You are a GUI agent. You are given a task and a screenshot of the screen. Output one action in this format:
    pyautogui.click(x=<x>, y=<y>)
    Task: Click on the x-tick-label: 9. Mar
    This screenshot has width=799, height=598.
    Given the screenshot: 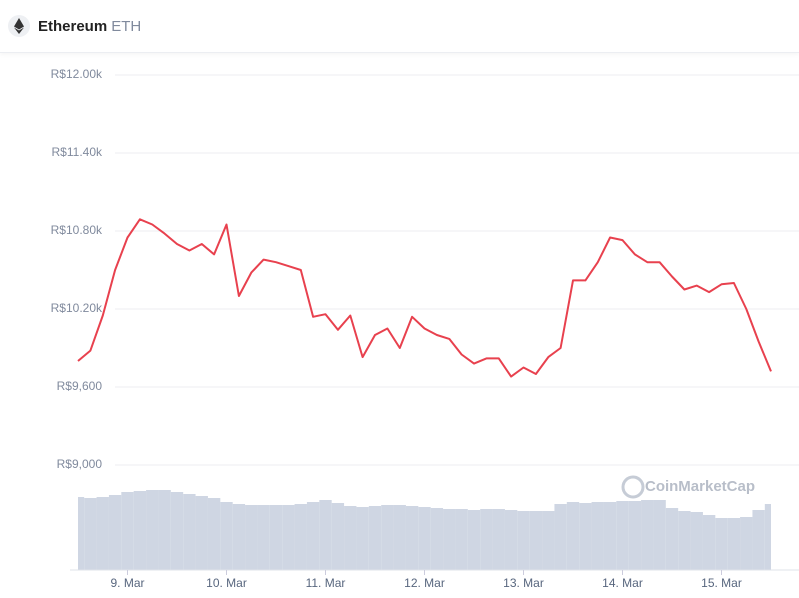 What is the action you would take?
    pyautogui.click(x=127, y=583)
    